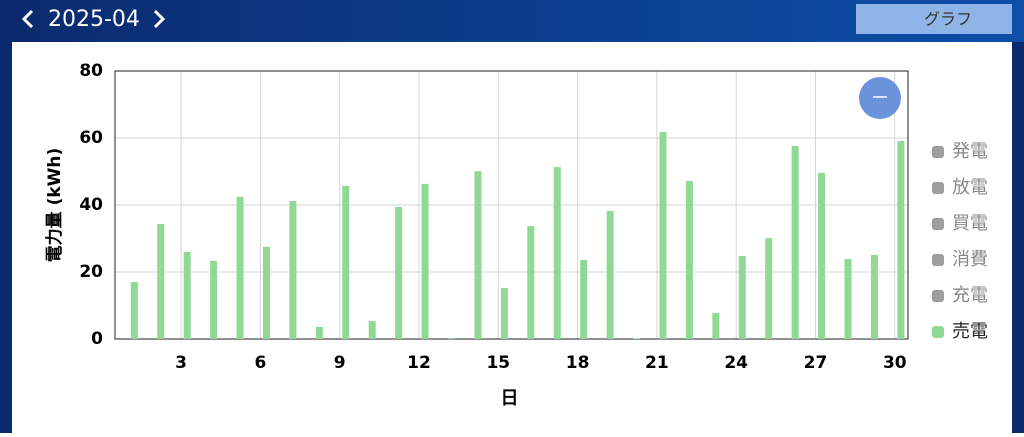 The image size is (1024, 437). Describe the element at coordinates (94, 19) in the screenshot. I see `month-label: 2025-04` at that location.